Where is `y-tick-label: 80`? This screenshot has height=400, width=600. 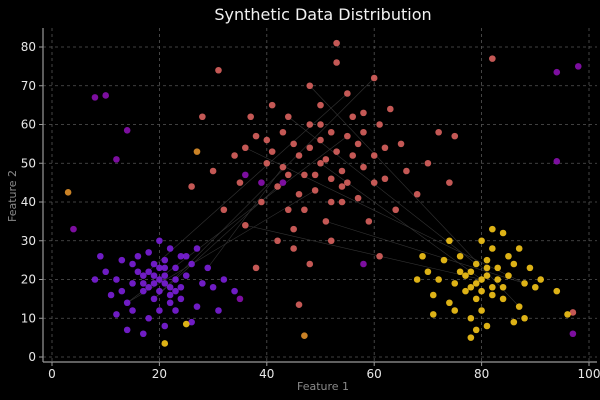 y-tick-label: 80 is located at coordinates (28, 47).